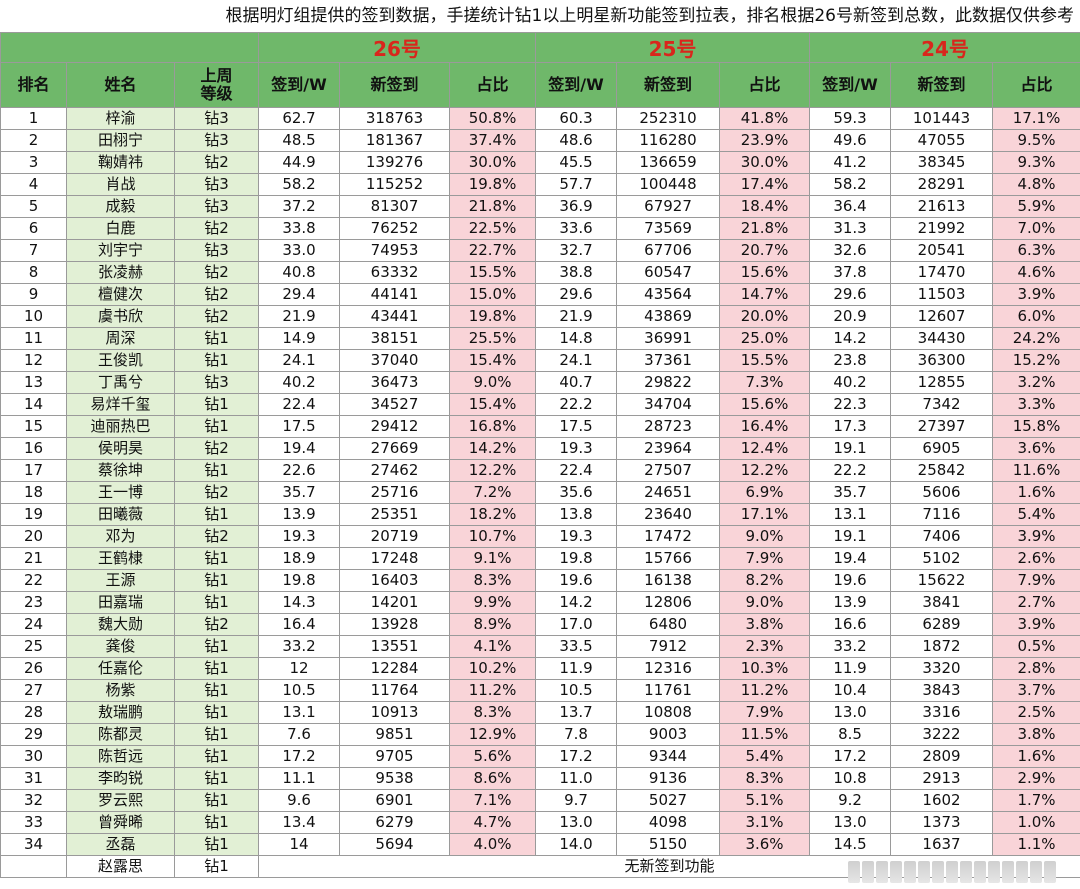 Image resolution: width=1080 pixels, height=889 pixels. Describe the element at coordinates (33, 162) in the screenshot. I see `cell-rank: 3` at that location.